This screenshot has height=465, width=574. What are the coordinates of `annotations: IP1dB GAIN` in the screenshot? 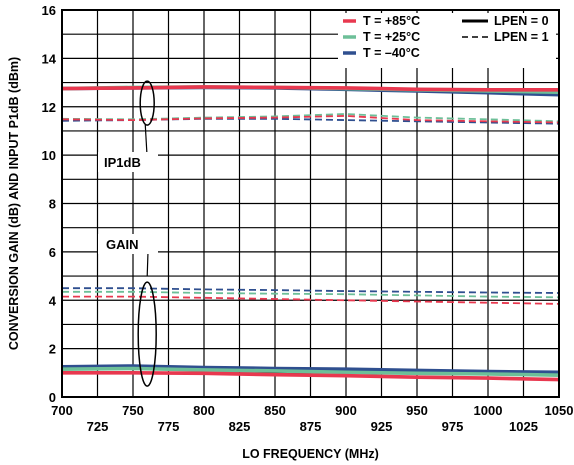 It's located at (128, 233).